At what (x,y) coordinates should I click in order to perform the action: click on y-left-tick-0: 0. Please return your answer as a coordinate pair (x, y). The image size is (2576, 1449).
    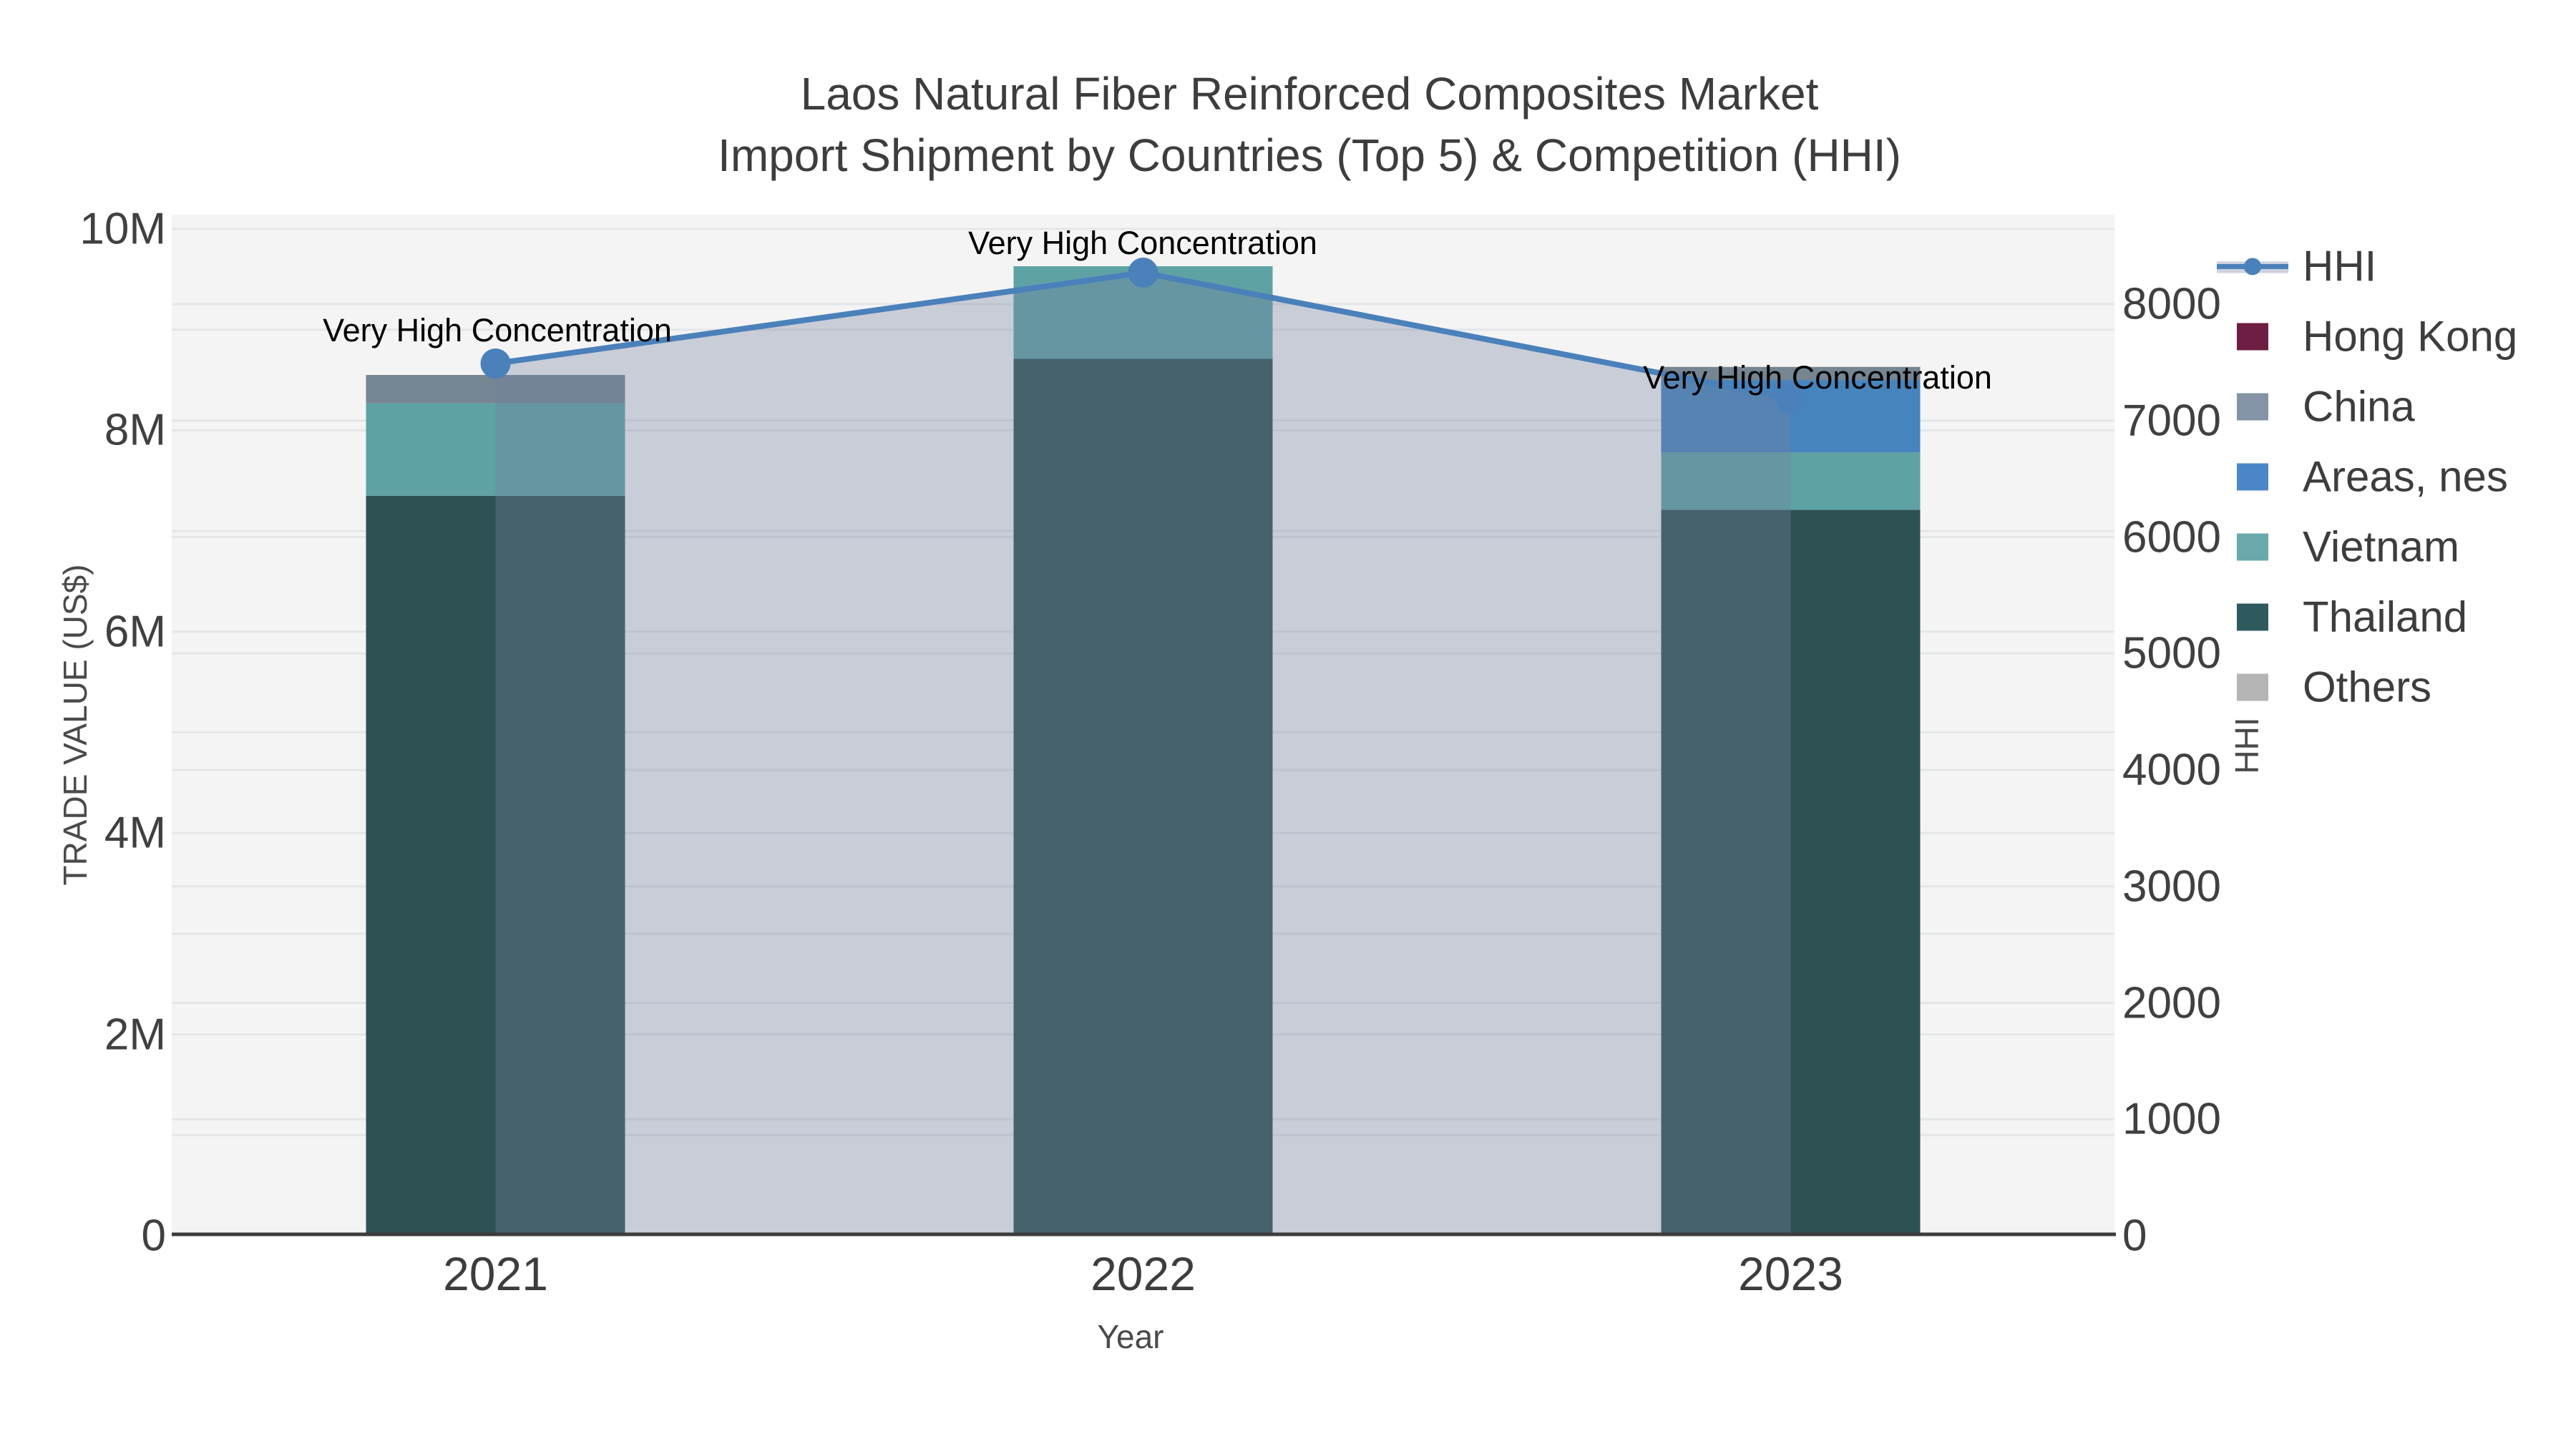
    Looking at the image, I should click on (153, 1236).